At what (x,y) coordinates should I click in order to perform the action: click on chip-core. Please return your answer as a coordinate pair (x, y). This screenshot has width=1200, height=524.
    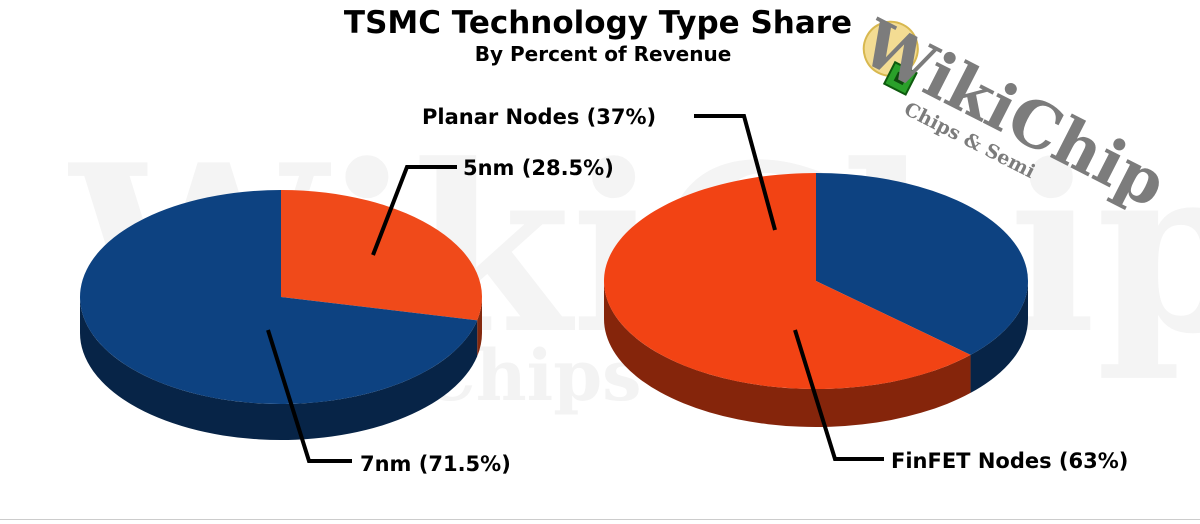
    Looking at the image, I should click on (900, 78).